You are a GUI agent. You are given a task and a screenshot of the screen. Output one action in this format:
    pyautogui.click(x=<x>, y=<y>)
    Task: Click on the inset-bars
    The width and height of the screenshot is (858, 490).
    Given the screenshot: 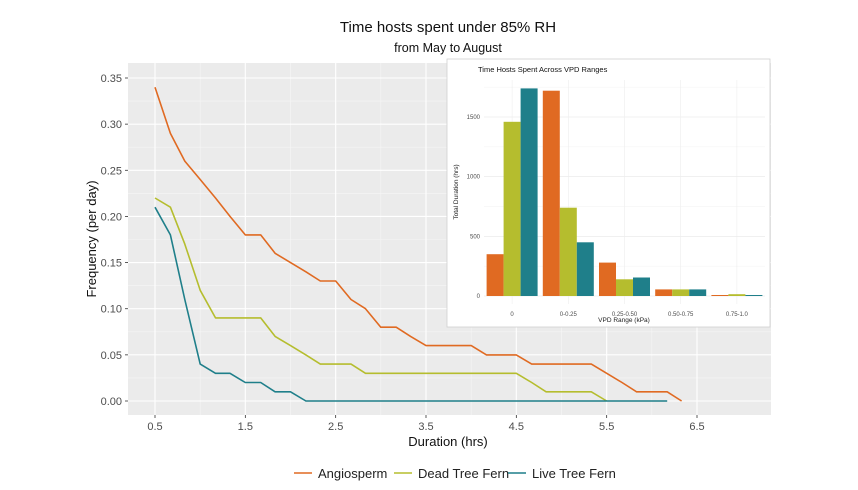 What is the action you would take?
    pyautogui.click(x=624, y=192)
    